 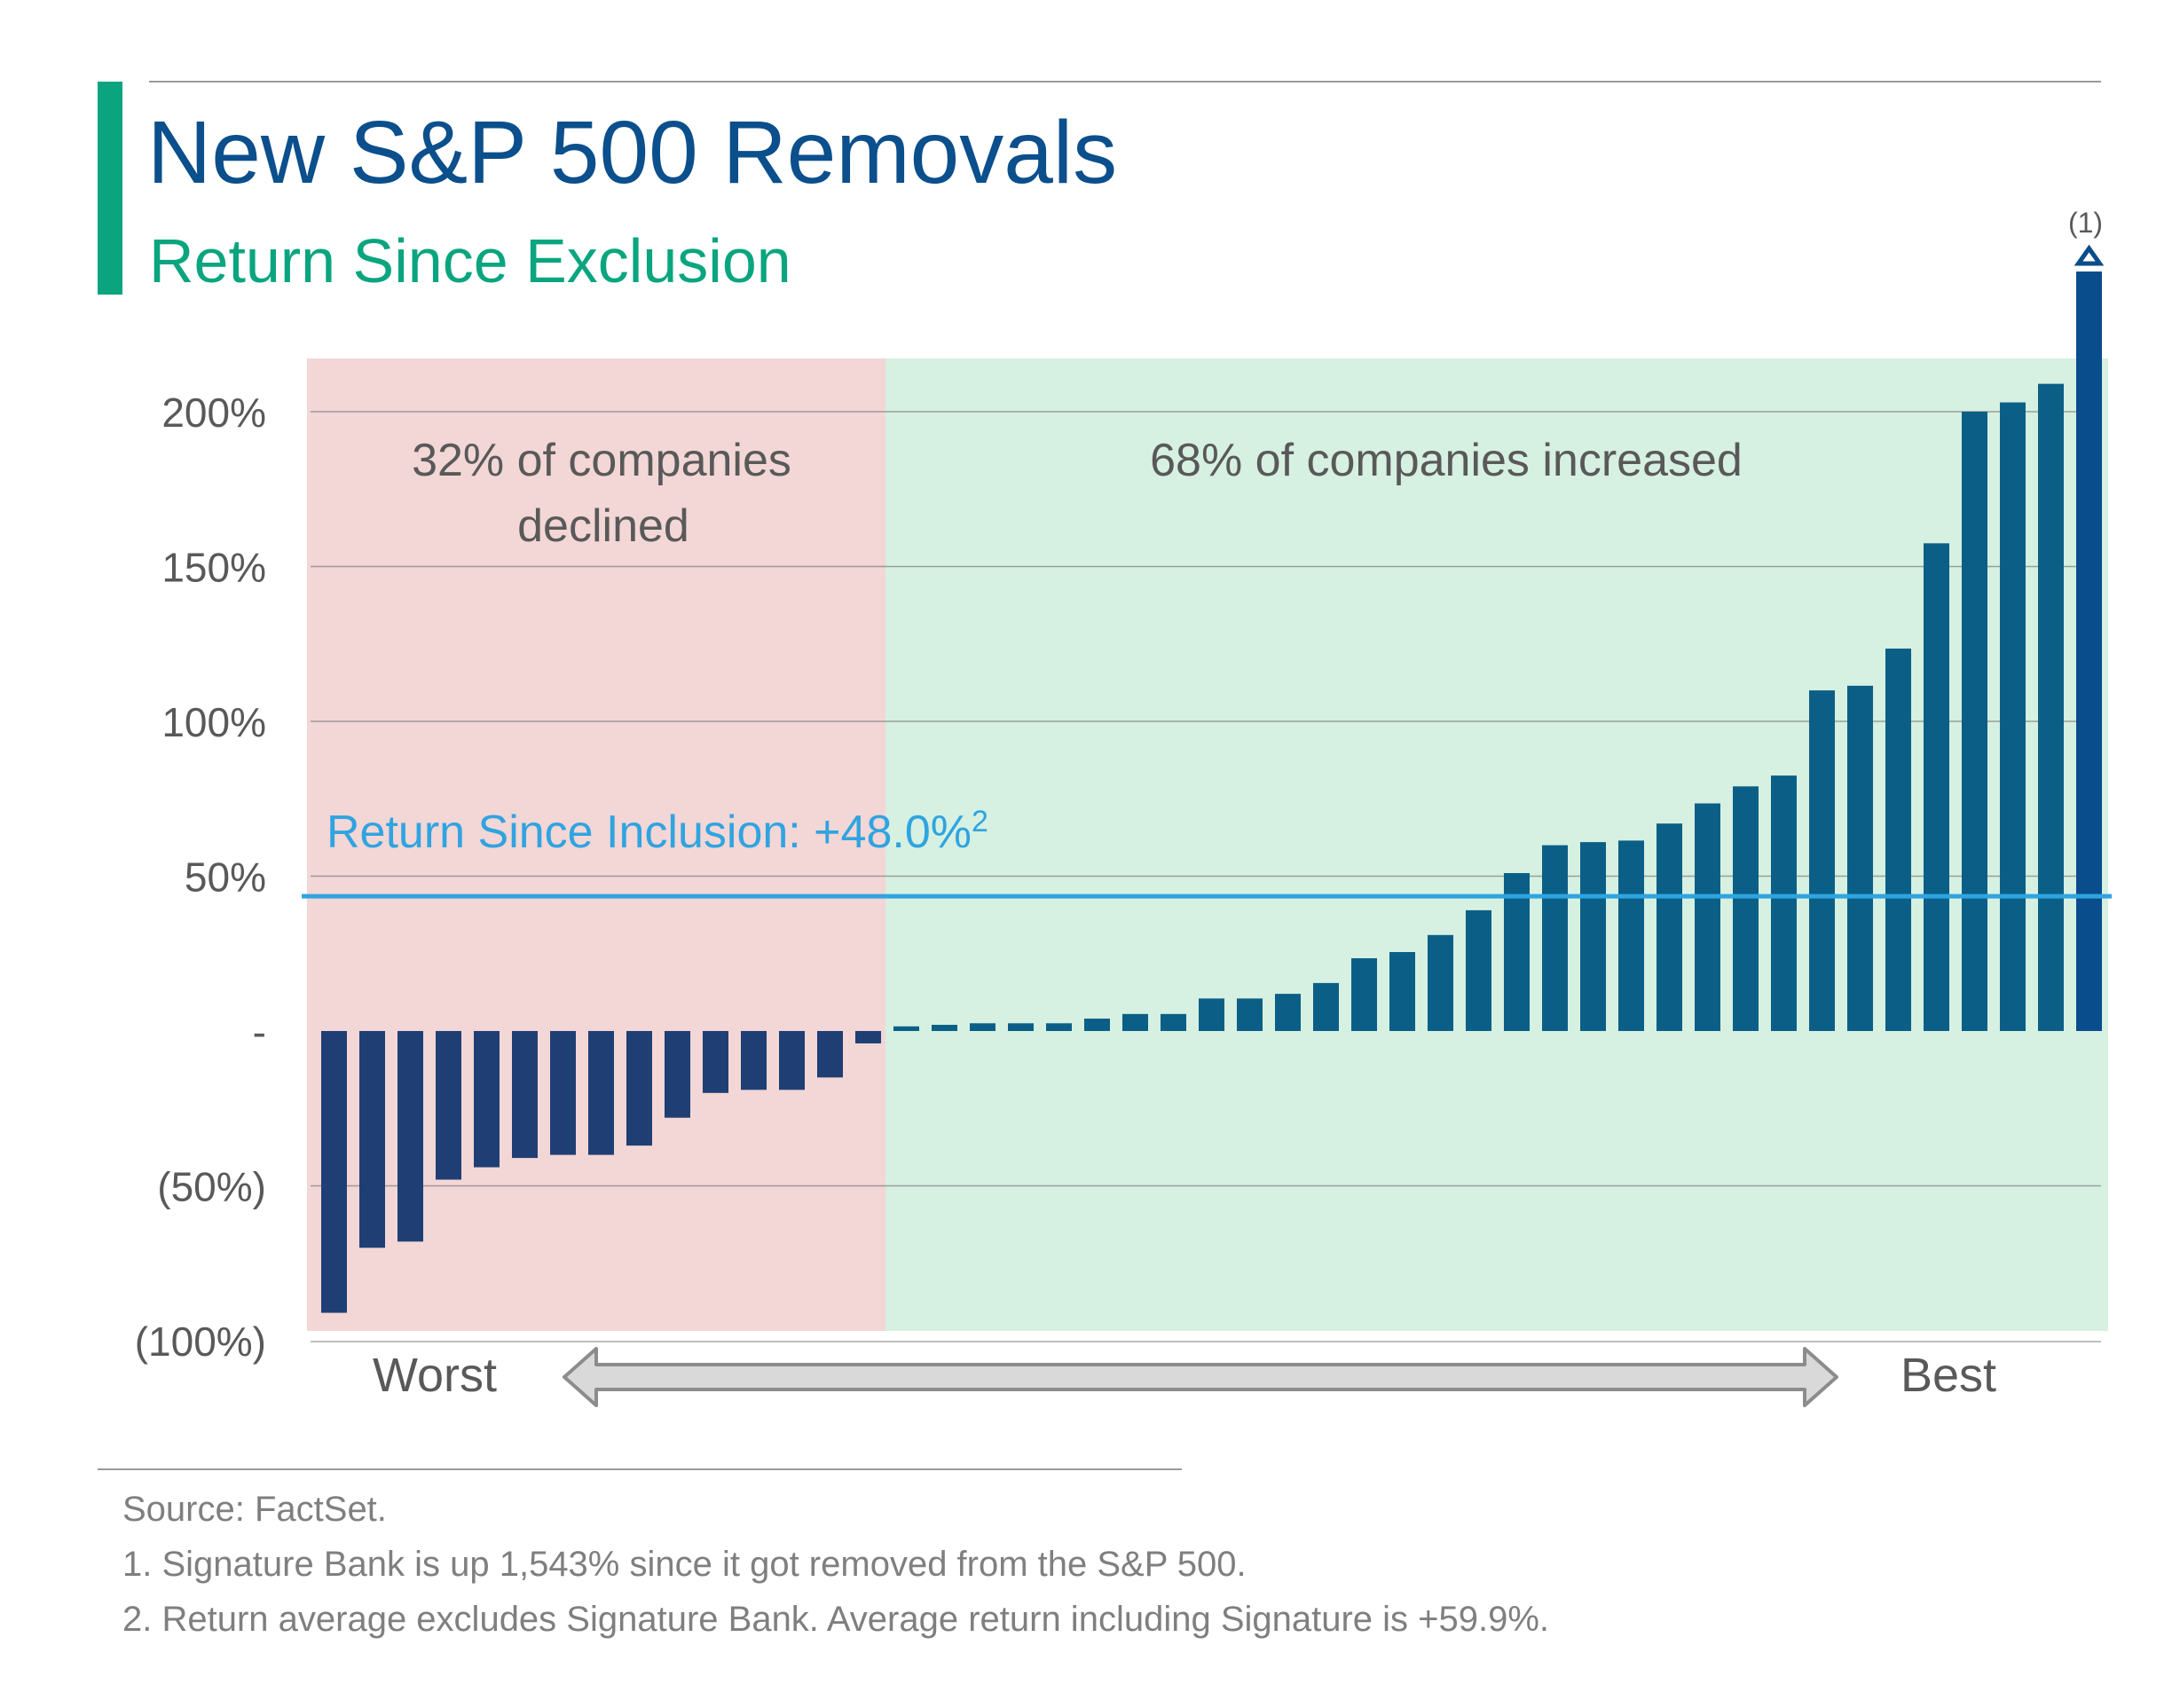 What do you see at coordinates (200, 1341) in the screenshot?
I see `y-tick-label: (100%)` at bounding box center [200, 1341].